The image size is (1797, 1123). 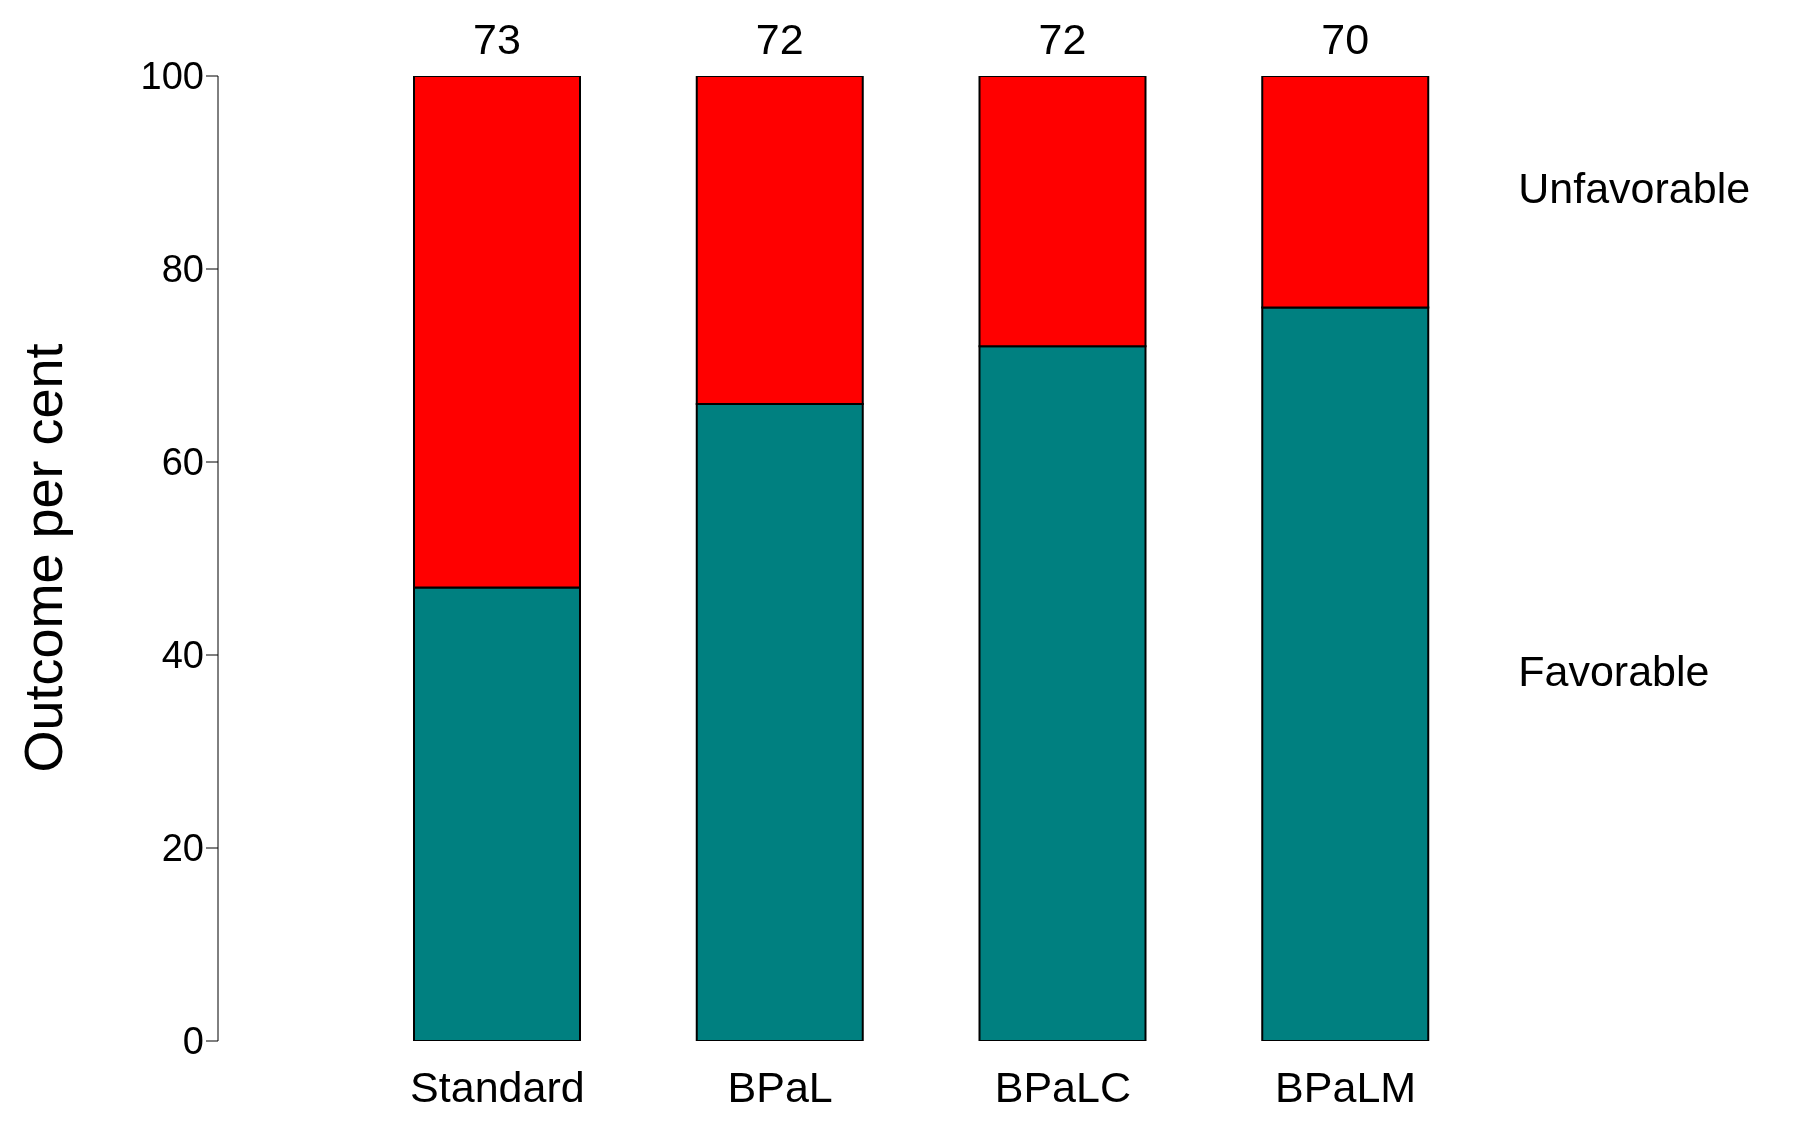 I want to click on y-tick-label: 40, so click(x=182, y=655).